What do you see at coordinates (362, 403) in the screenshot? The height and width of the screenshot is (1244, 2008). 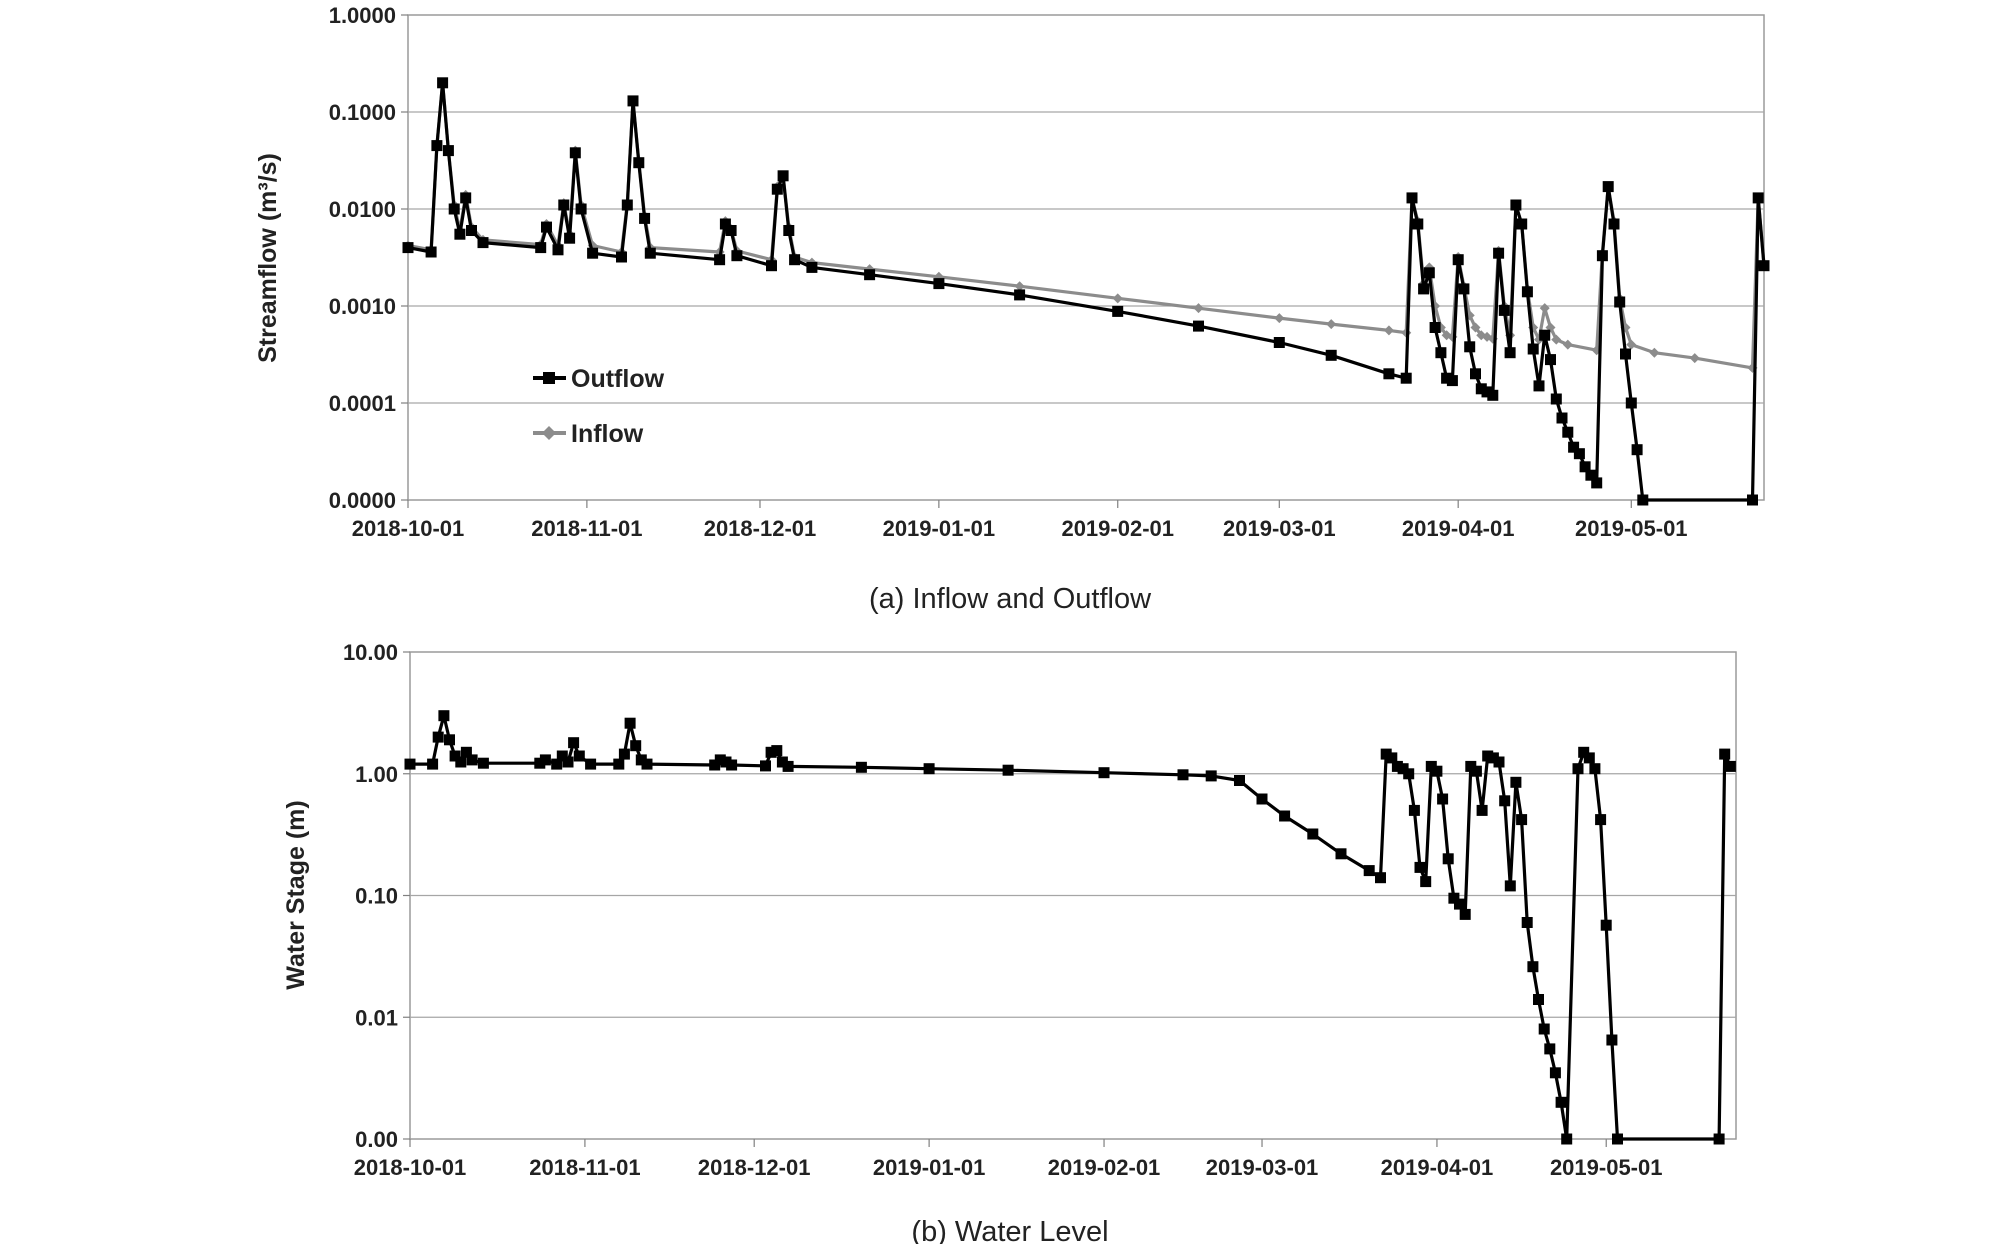 I see `y-tick-label: 0.0001` at bounding box center [362, 403].